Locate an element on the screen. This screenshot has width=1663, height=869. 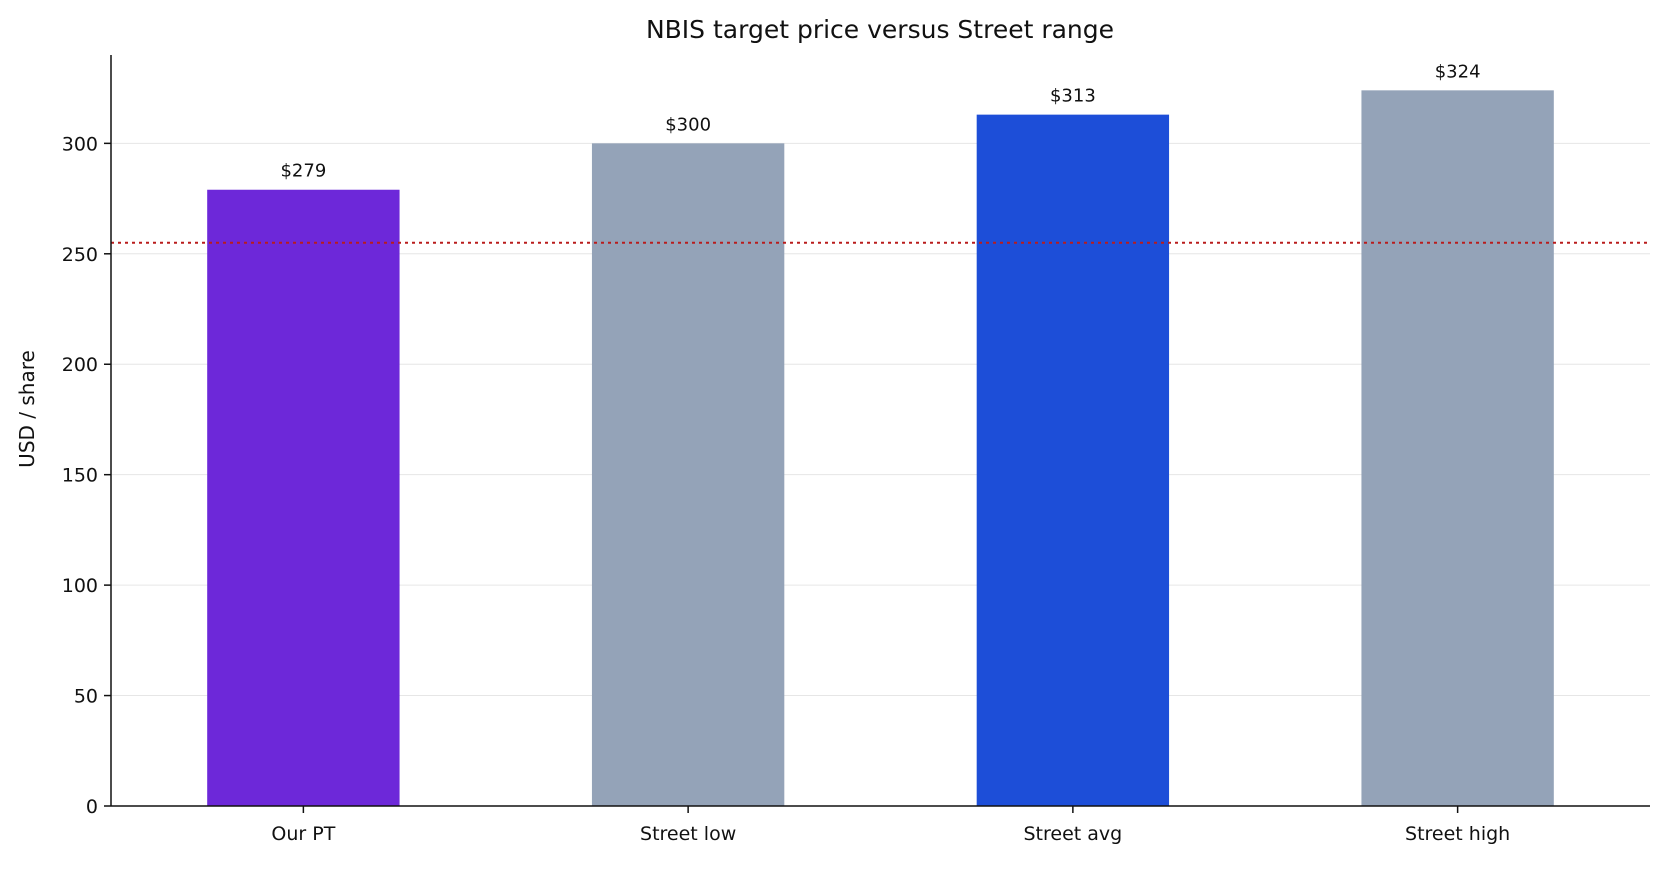
bar-street-low is located at coordinates (688, 475).